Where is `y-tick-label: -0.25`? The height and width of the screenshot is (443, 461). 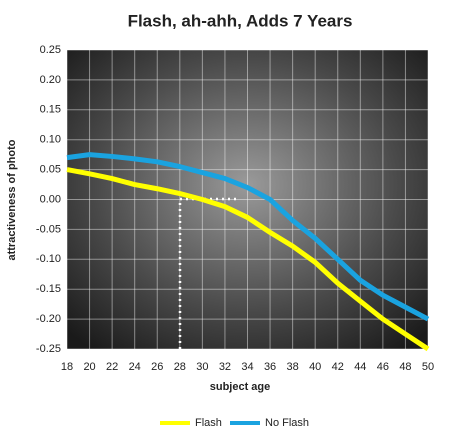
y-tick-label: -0.25 is located at coordinates (48, 349).